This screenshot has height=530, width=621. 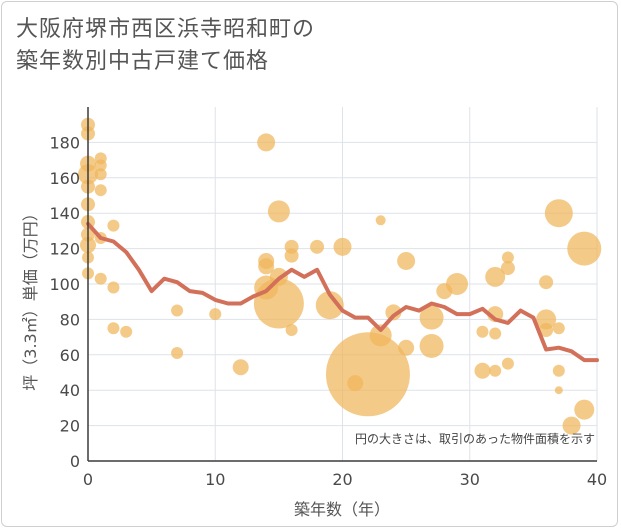 What do you see at coordinates (64, 213) in the screenshot?
I see `y-tick-label: 140` at bounding box center [64, 213].